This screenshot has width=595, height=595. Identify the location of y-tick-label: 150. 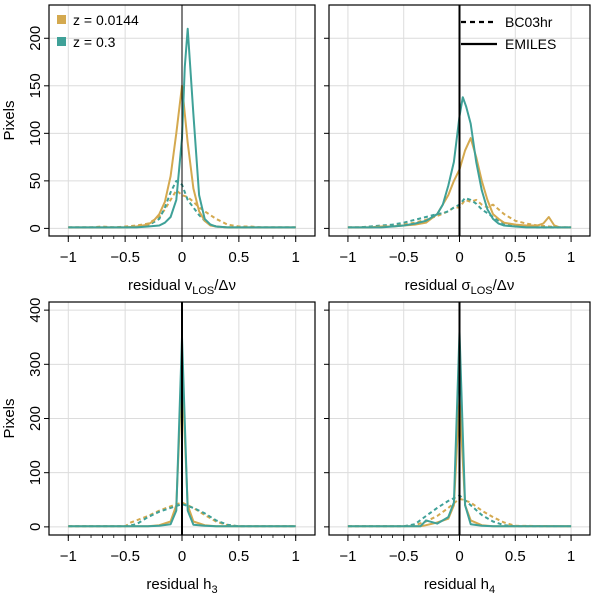
(35, 85).